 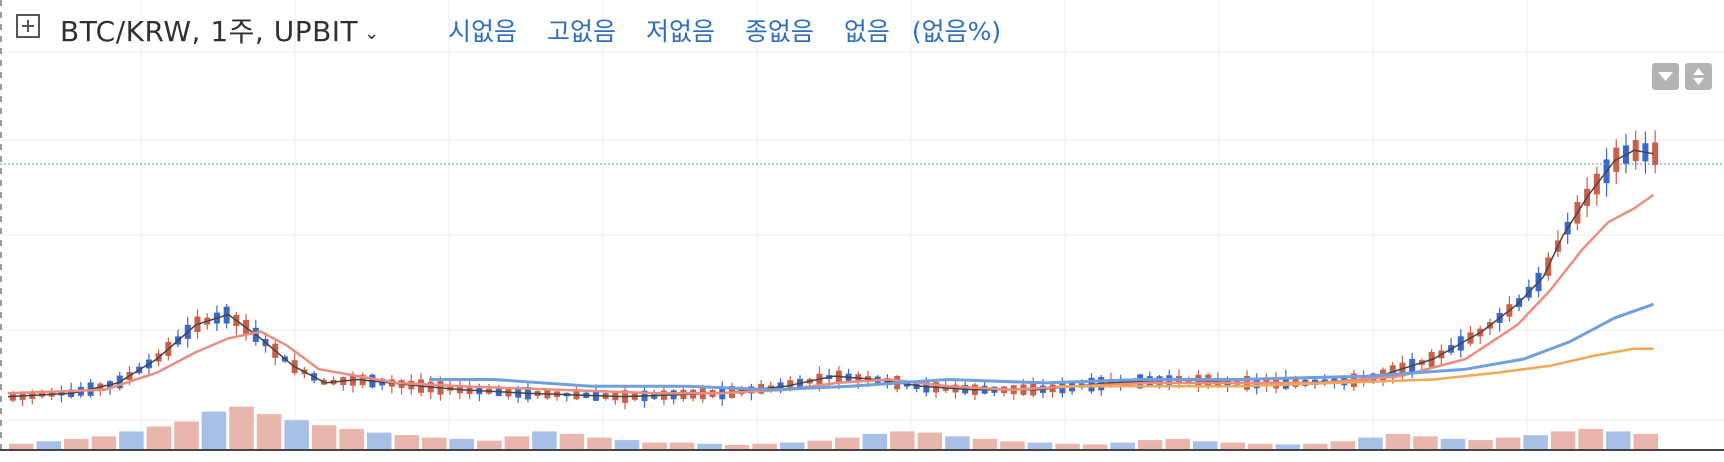 I want to click on up-down-arrows-icon, so click(x=1698, y=76).